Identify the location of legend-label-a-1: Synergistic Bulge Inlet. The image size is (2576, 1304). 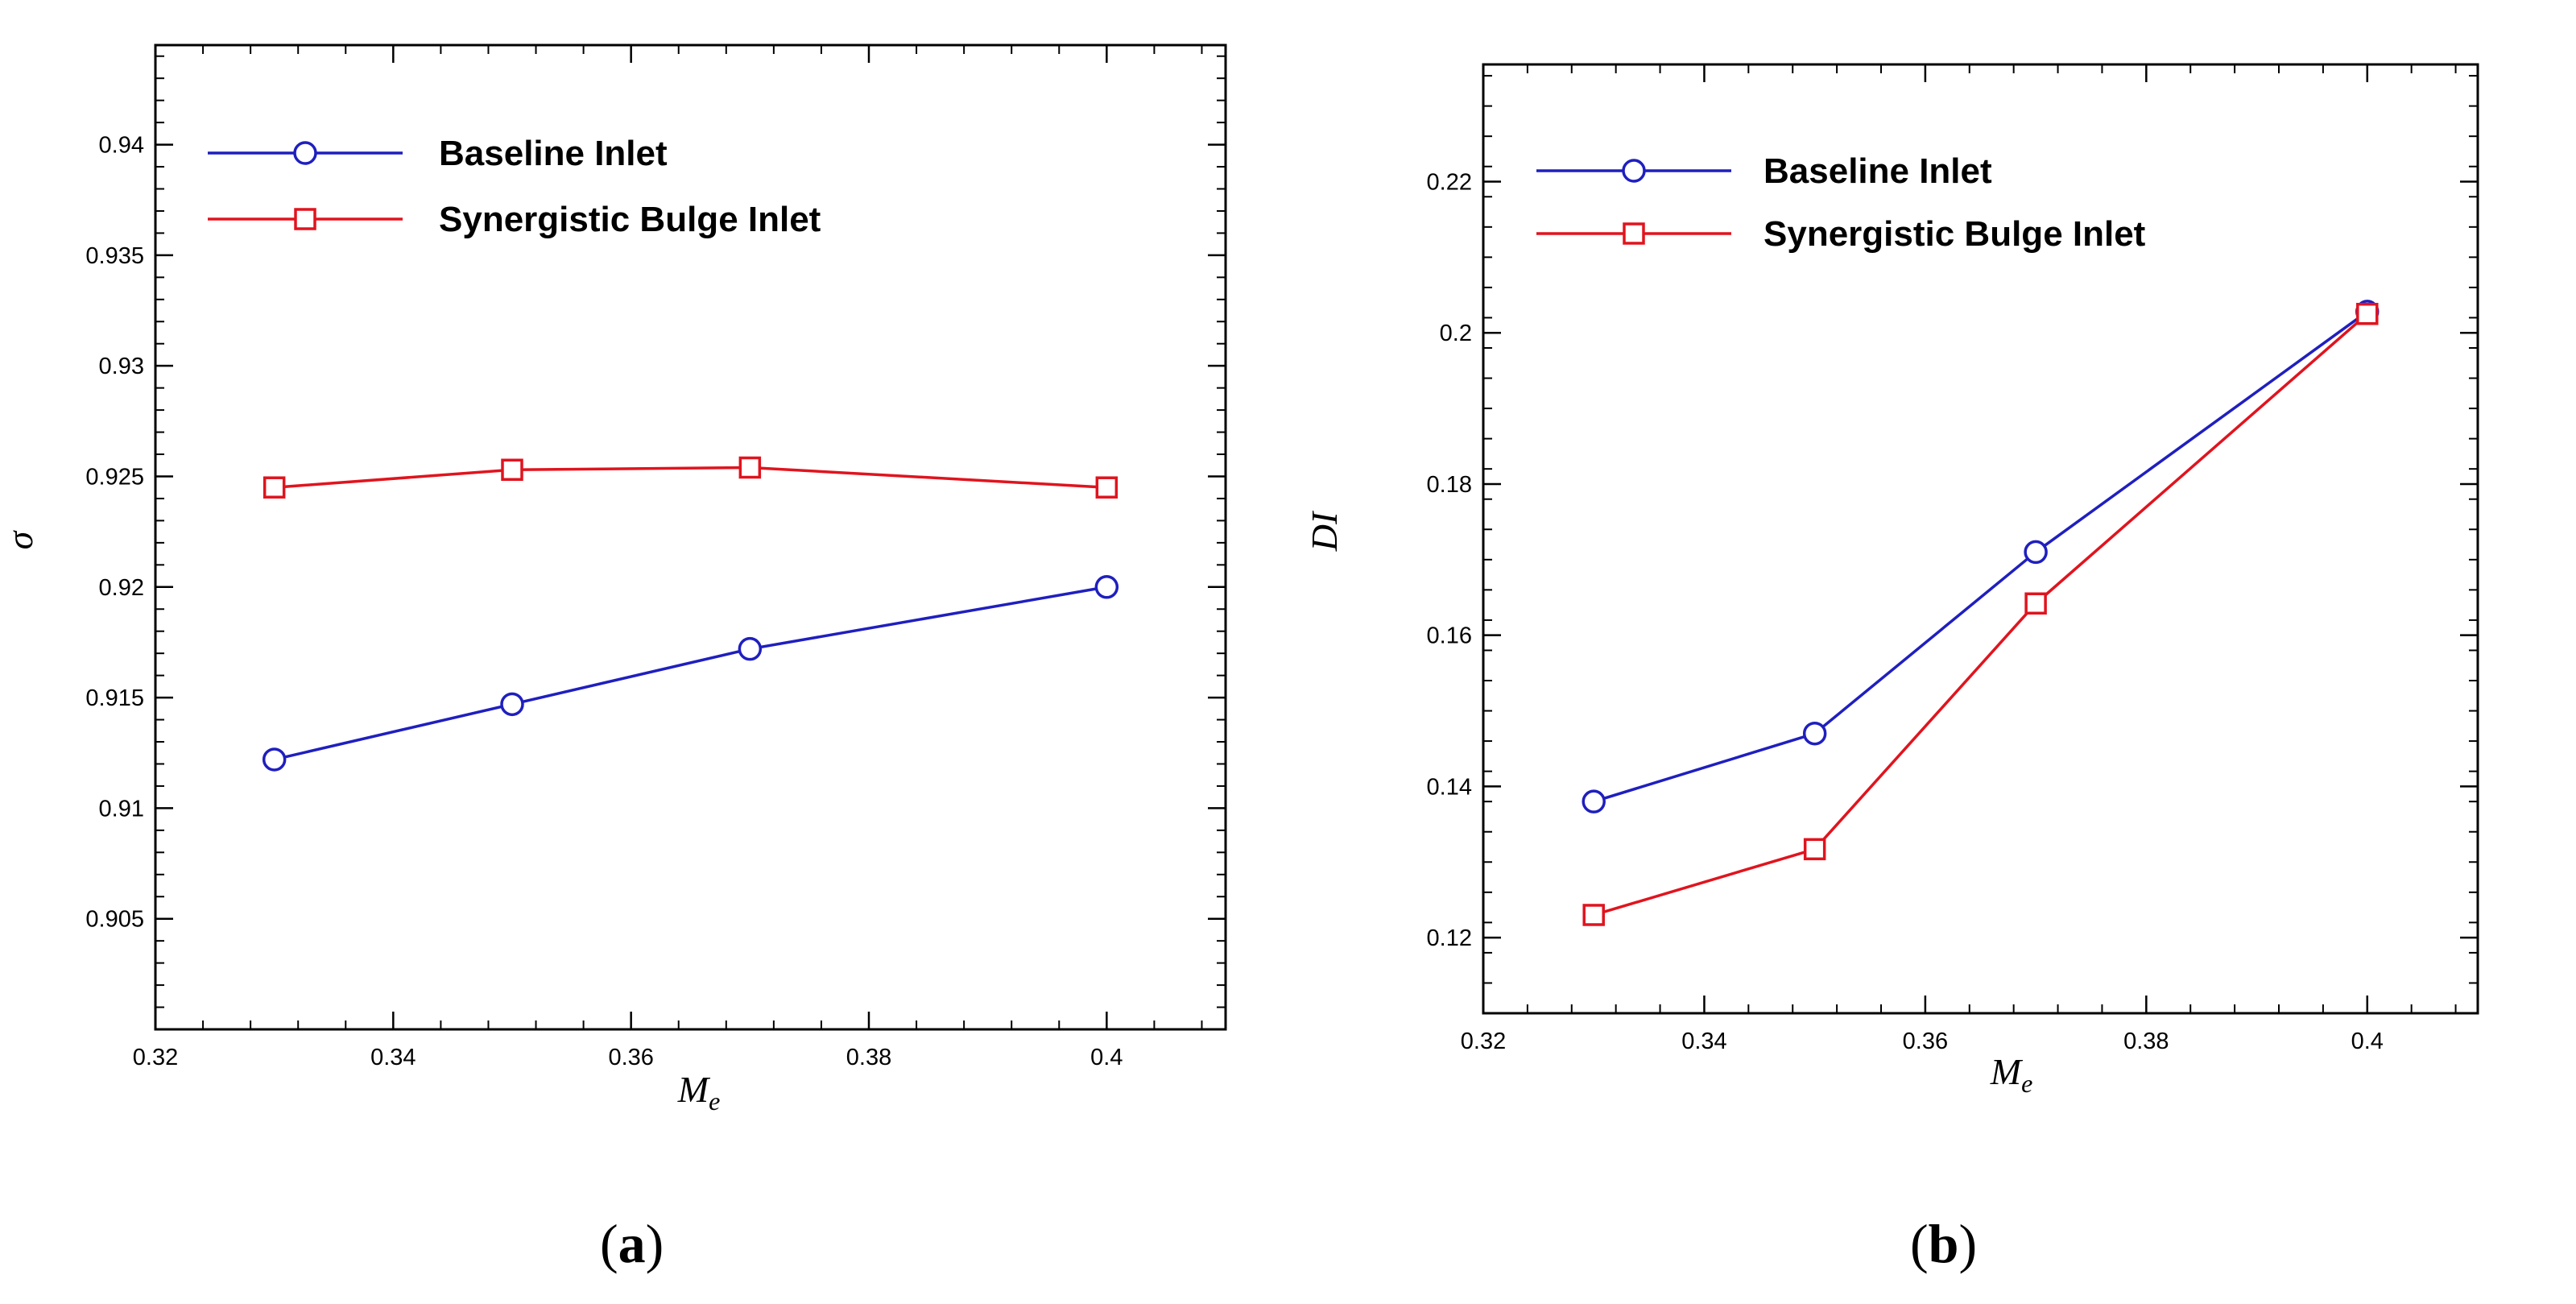
(630, 219).